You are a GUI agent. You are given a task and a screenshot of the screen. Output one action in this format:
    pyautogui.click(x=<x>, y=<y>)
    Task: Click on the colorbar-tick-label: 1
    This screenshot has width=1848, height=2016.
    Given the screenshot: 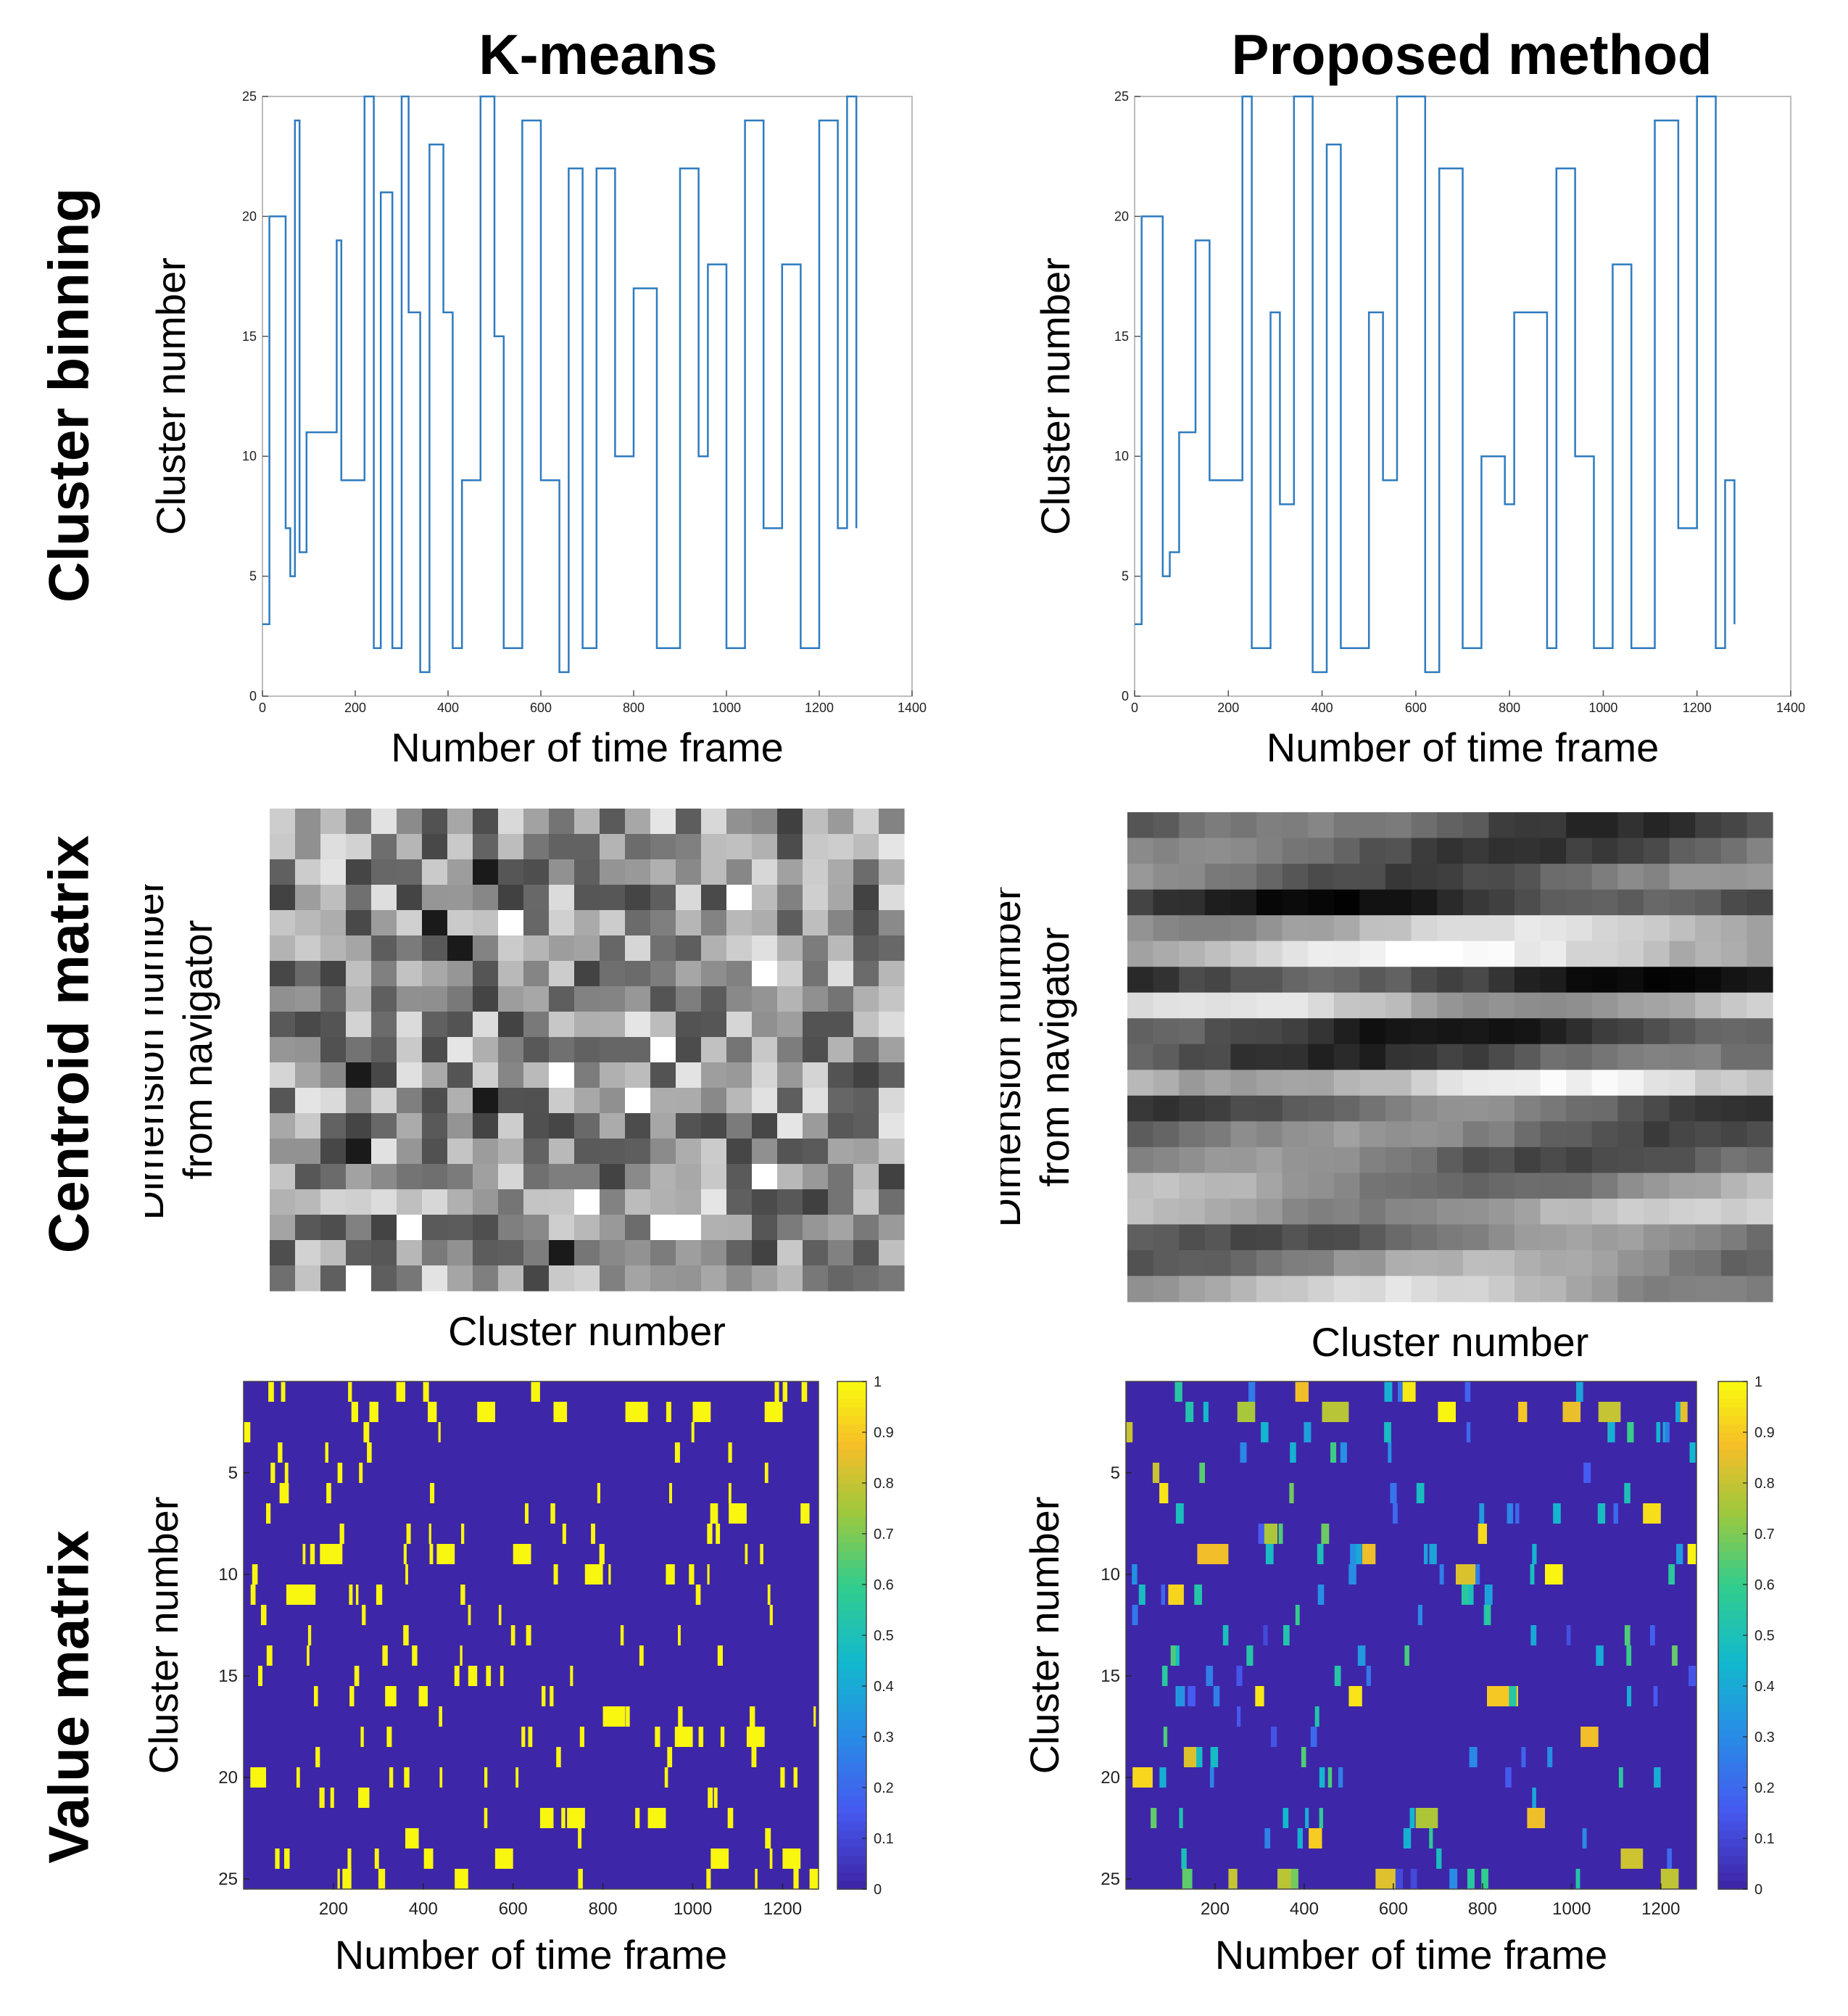 What is the action you would take?
    pyautogui.click(x=878, y=1382)
    